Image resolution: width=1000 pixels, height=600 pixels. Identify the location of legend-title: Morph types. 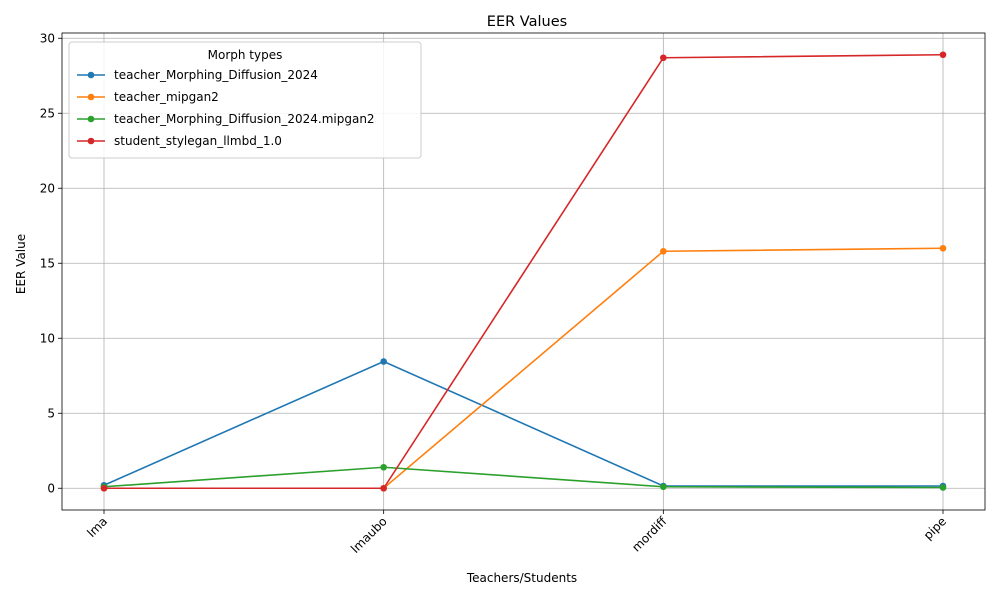
(245, 55).